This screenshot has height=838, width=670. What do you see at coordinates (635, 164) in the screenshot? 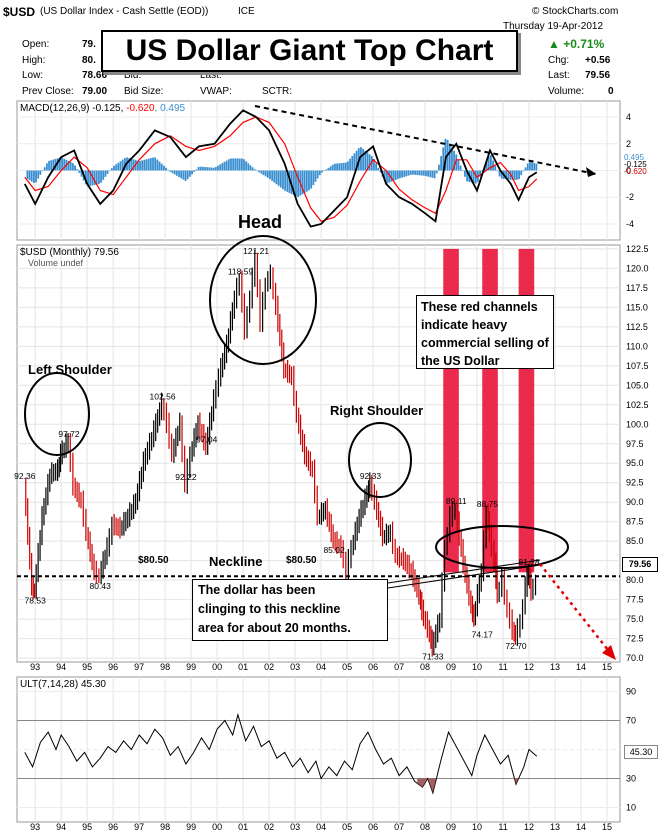
I see `macd-last-value: -0.125` at bounding box center [635, 164].